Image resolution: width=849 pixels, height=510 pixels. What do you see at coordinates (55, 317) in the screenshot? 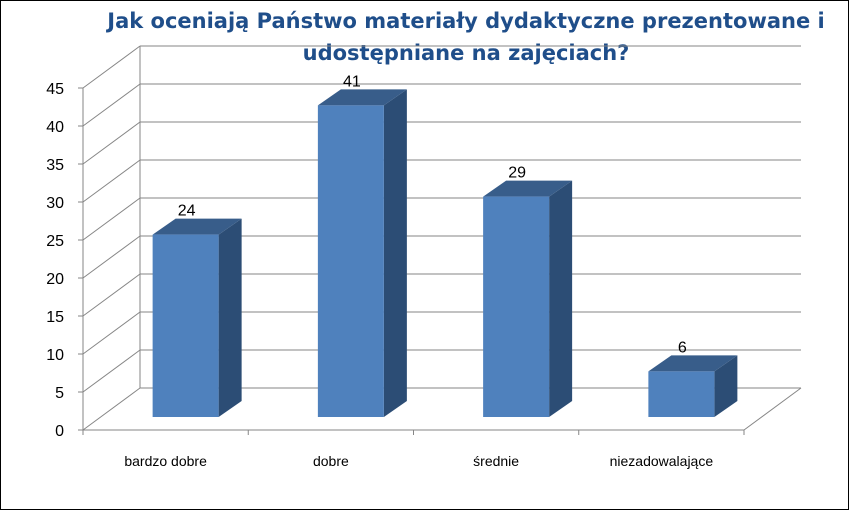
I see `y-tick-label: 15` at bounding box center [55, 317].